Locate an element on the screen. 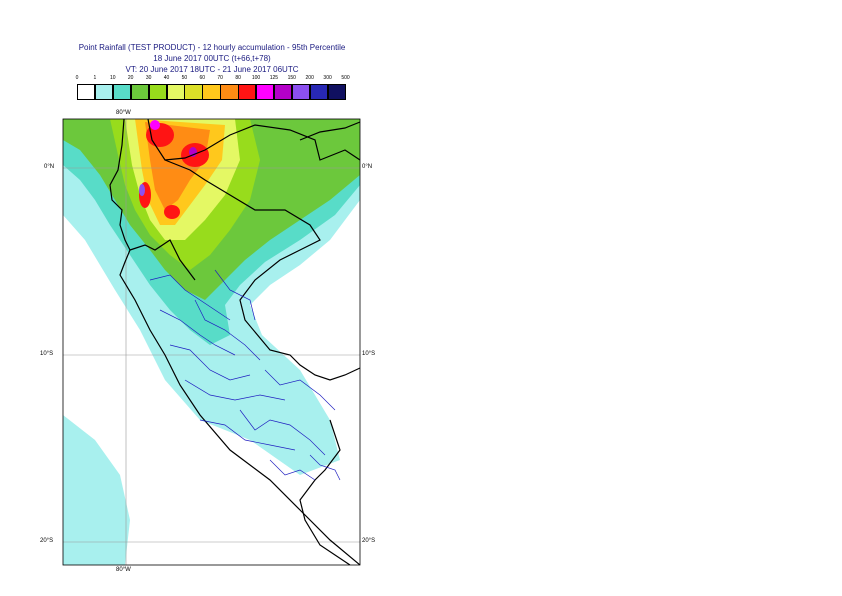  lat-label-20s-right: 20°S is located at coordinates (369, 541).